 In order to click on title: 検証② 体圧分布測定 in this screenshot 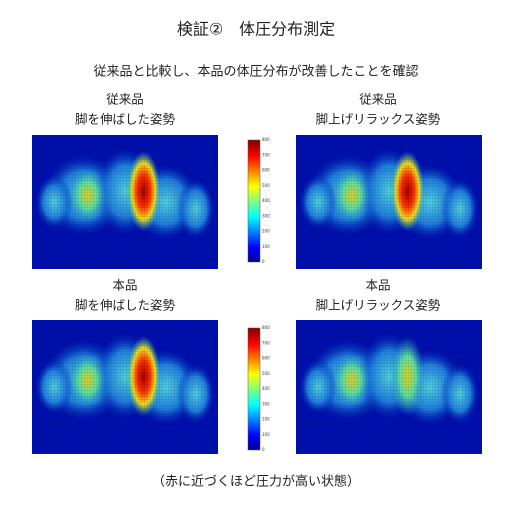, I will do `click(256, 29)`.